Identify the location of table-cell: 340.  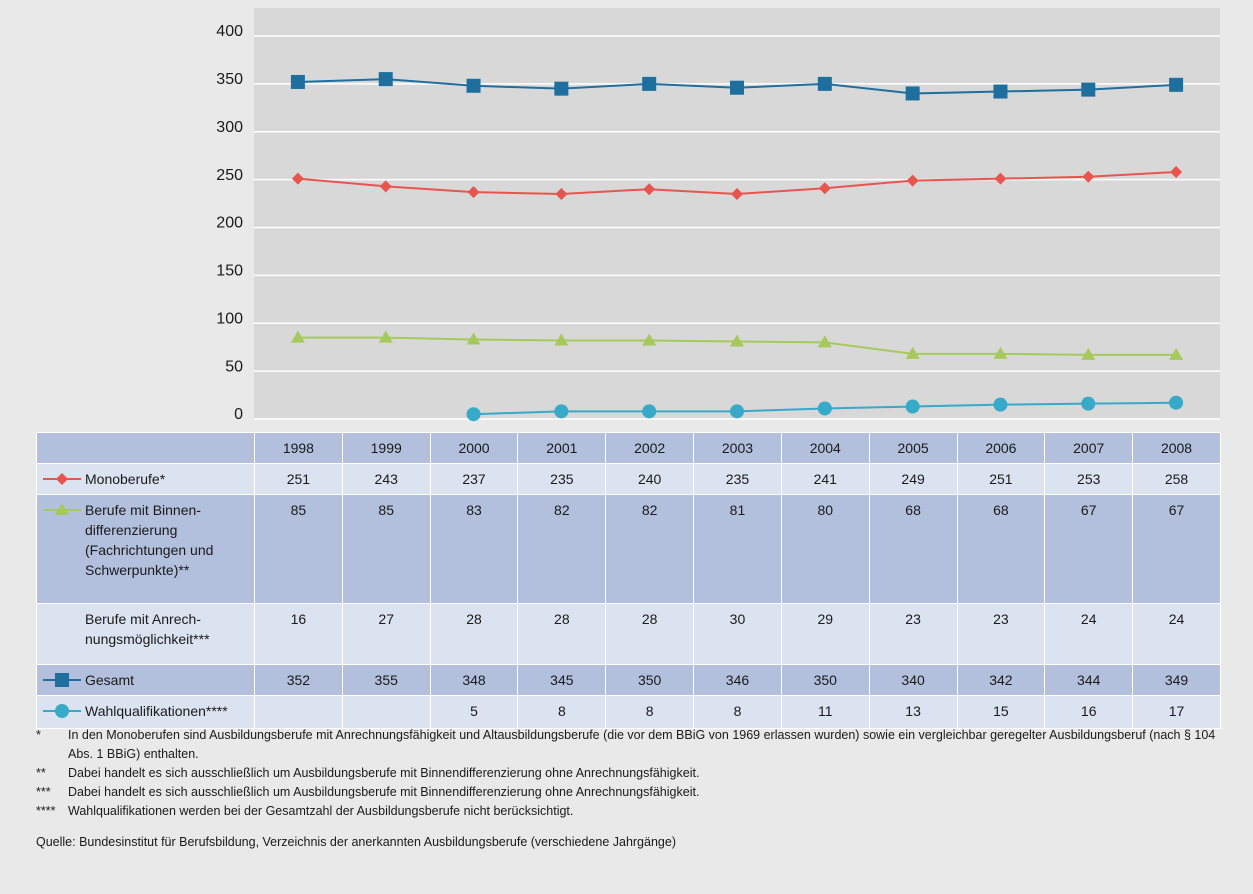
(913, 680).